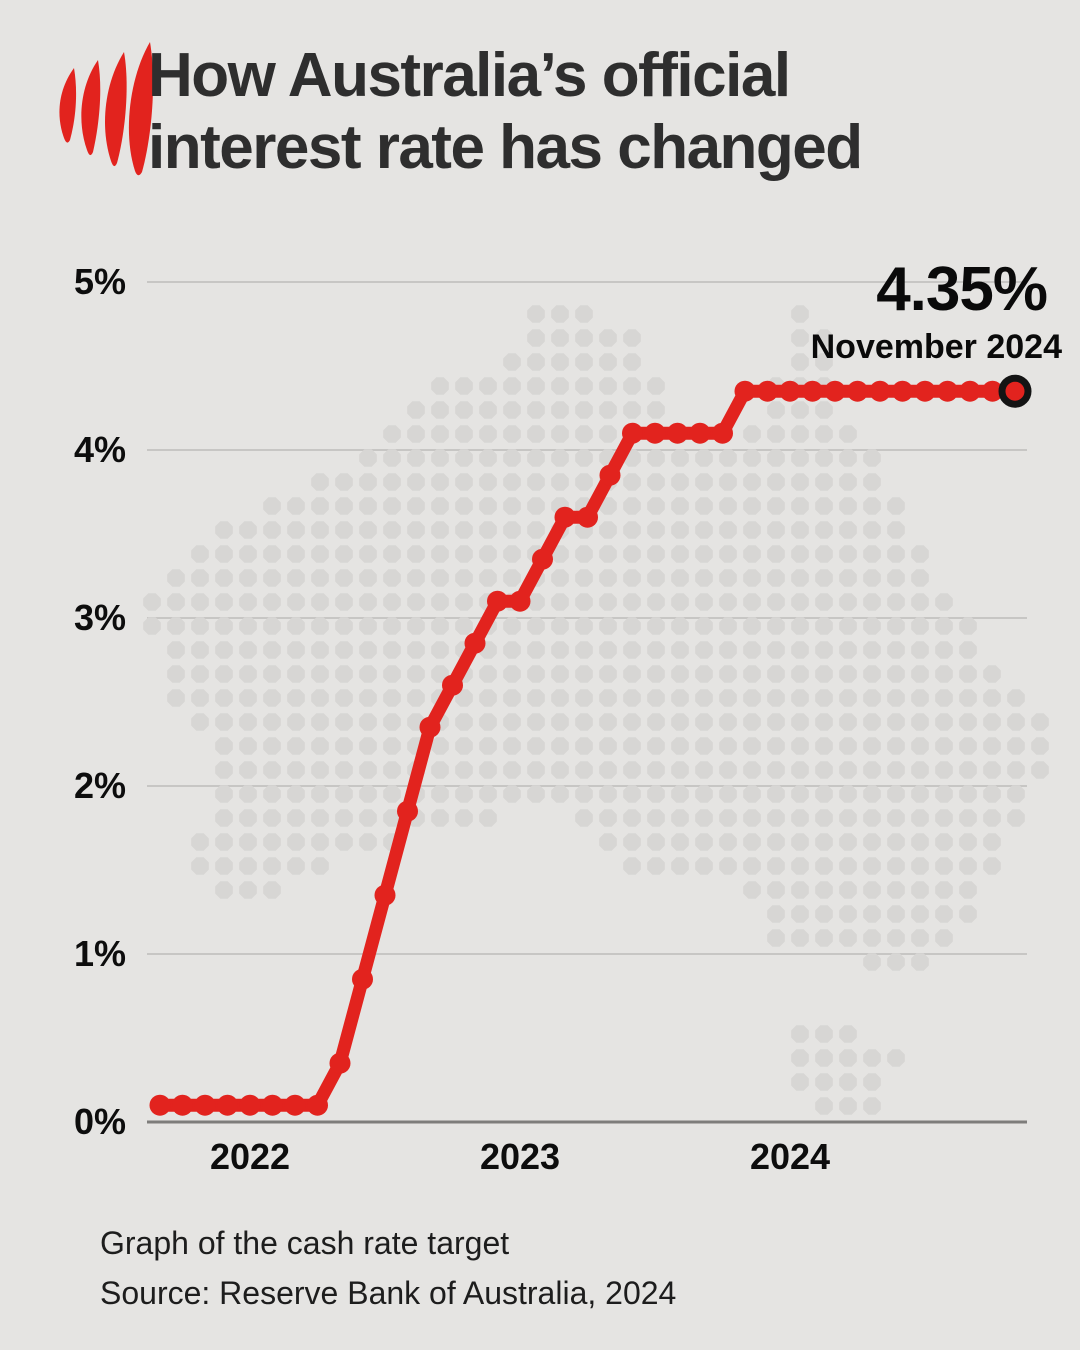  What do you see at coordinates (99, 281) in the screenshot?
I see `y-axis-tick-label: 5%` at bounding box center [99, 281].